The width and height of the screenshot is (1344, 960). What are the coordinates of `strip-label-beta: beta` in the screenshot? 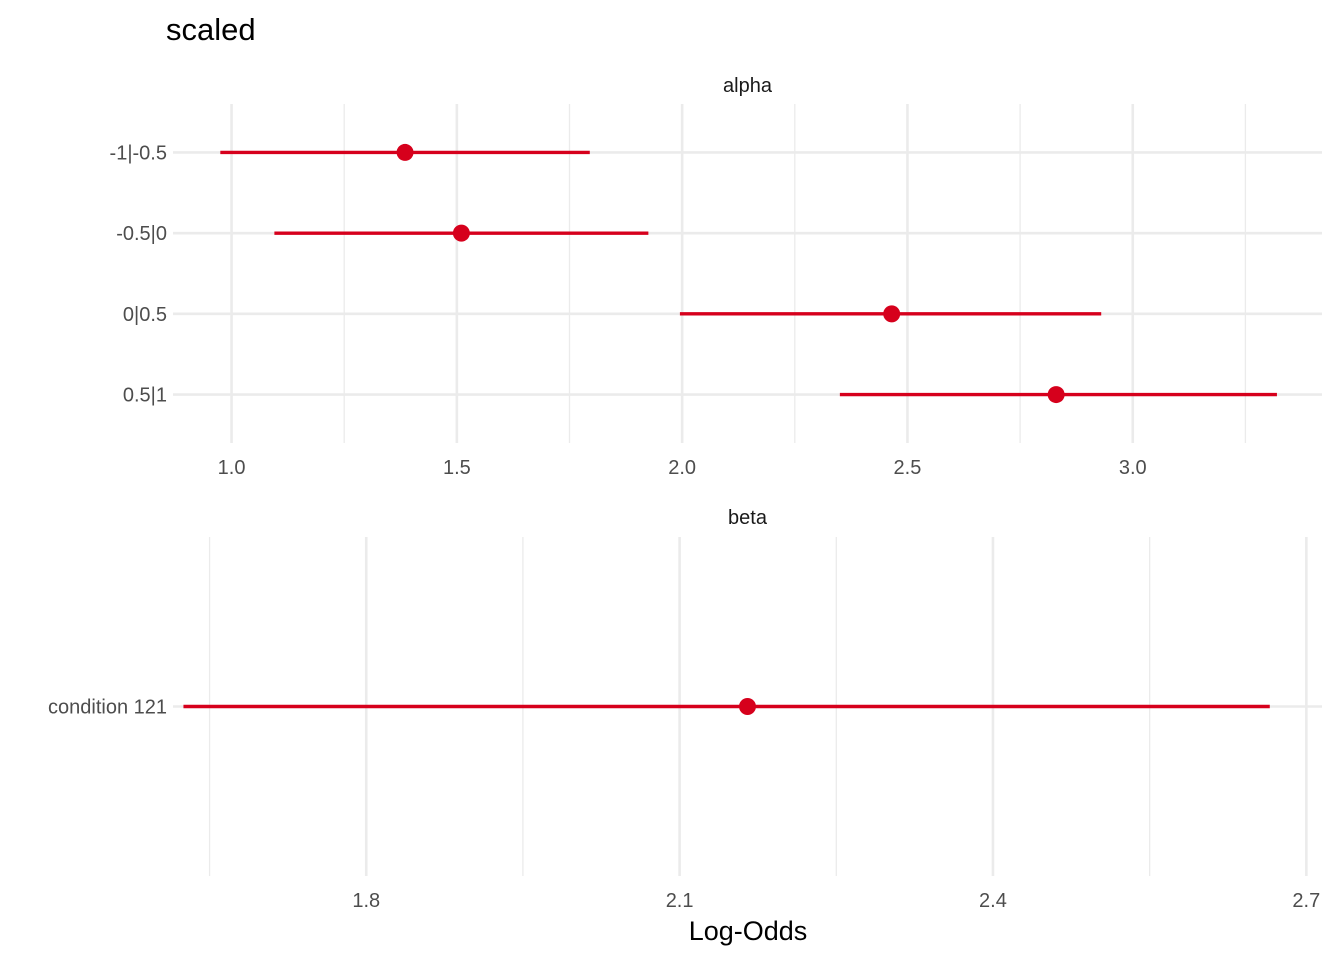 It's located at (748, 518).